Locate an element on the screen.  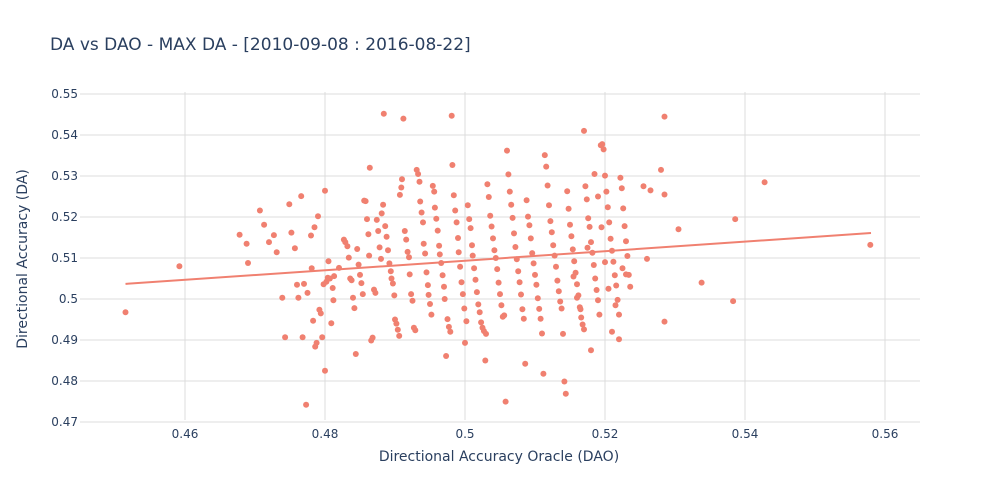
y-tick-label: 0.47 is located at coordinates (64, 422).